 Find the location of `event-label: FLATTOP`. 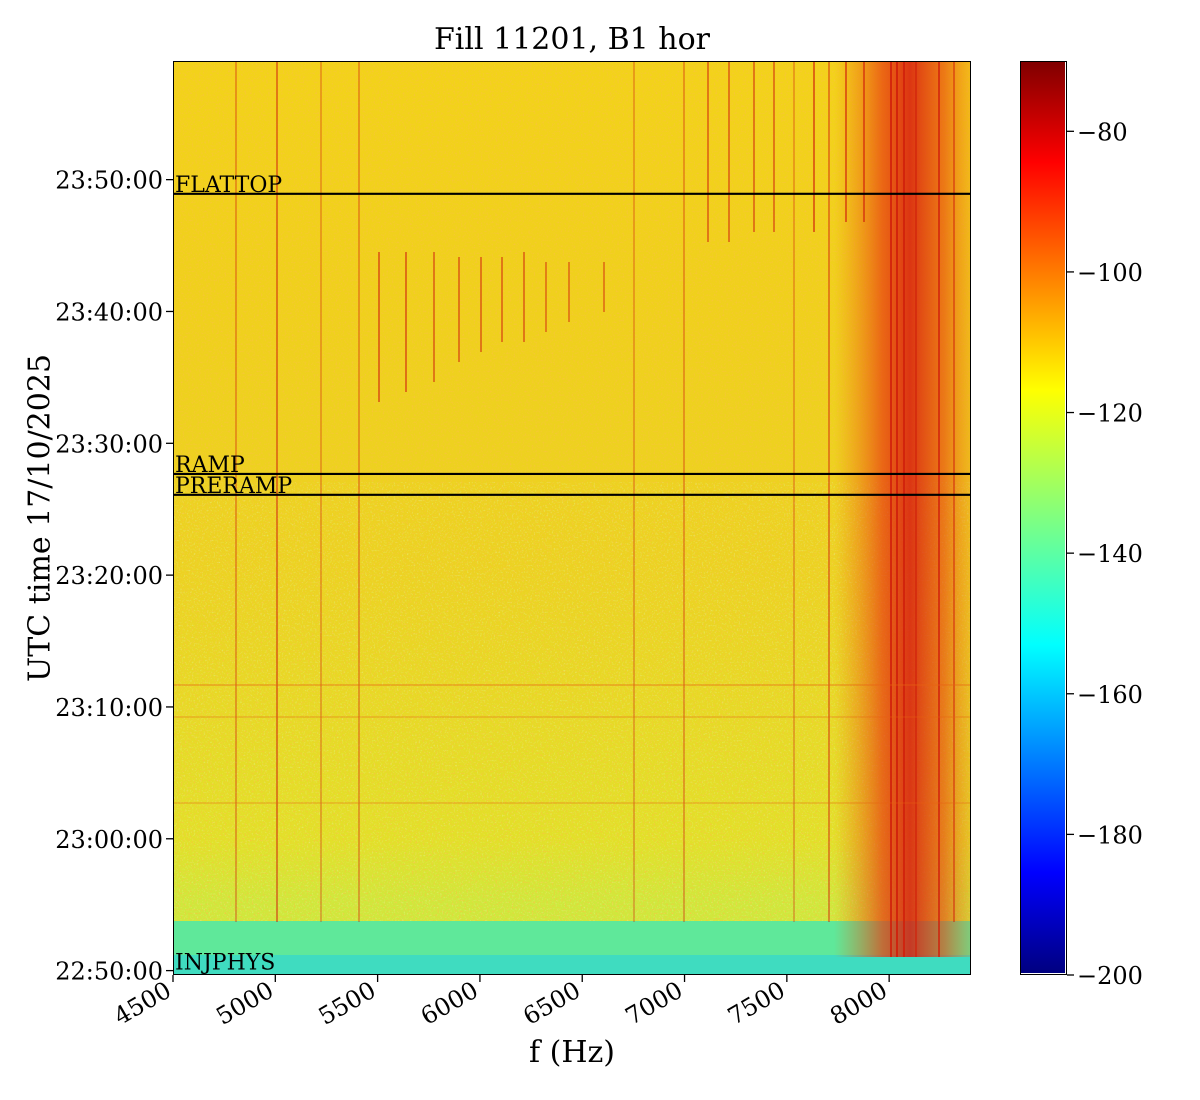

event-label: FLATTOP is located at coordinates (228, 185).